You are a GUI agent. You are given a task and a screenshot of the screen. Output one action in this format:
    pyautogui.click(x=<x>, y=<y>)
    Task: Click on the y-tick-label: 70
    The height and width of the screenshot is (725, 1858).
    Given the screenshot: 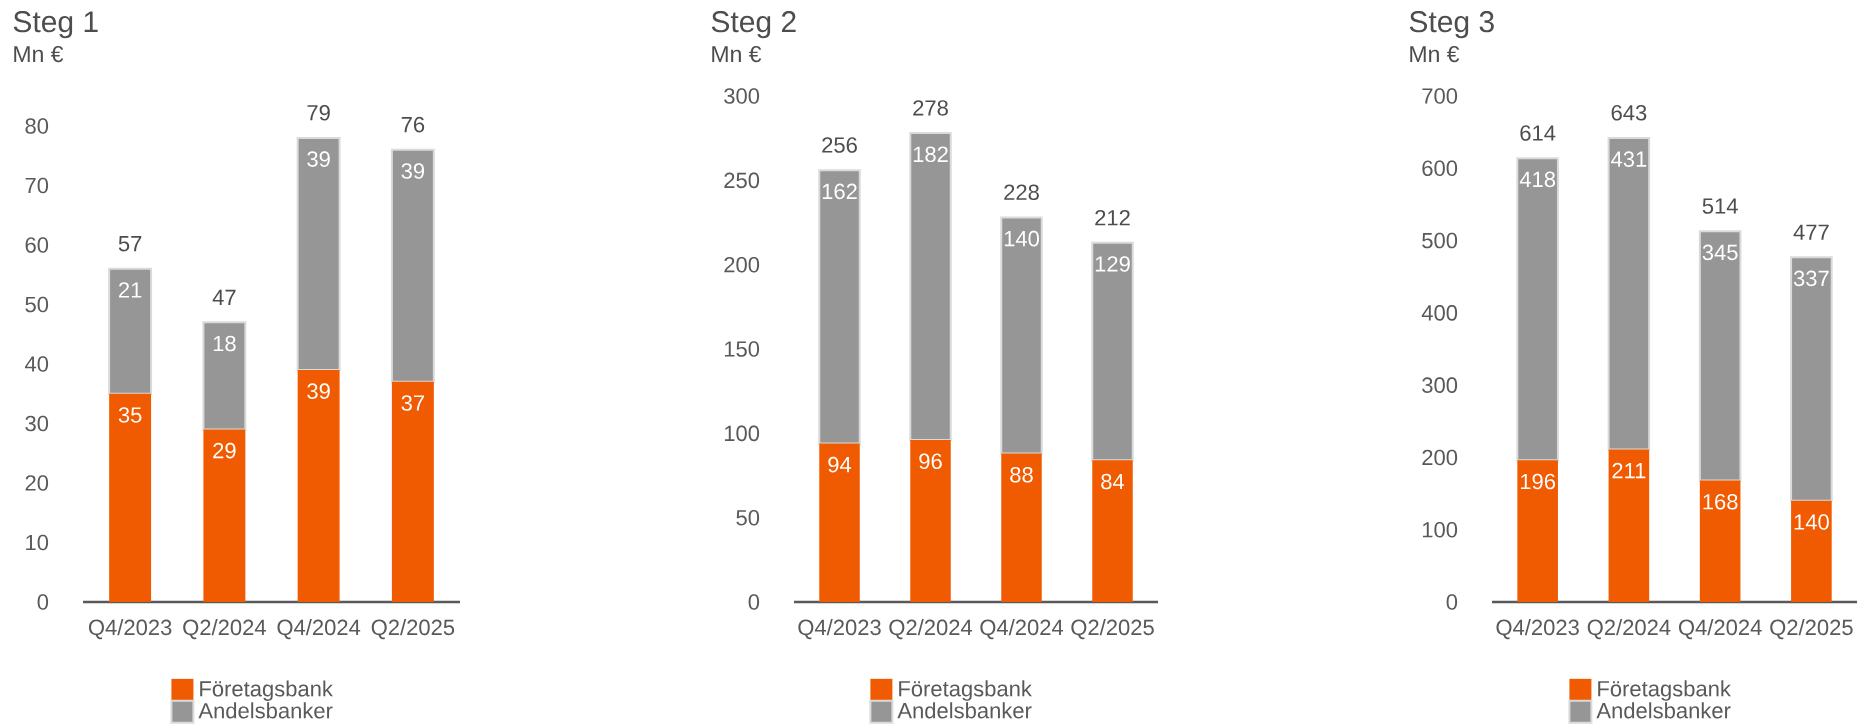 What is the action you would take?
    pyautogui.click(x=37, y=185)
    